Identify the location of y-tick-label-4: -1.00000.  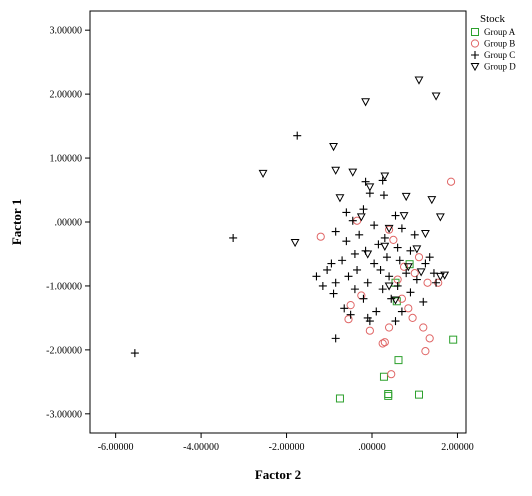
(64, 286).